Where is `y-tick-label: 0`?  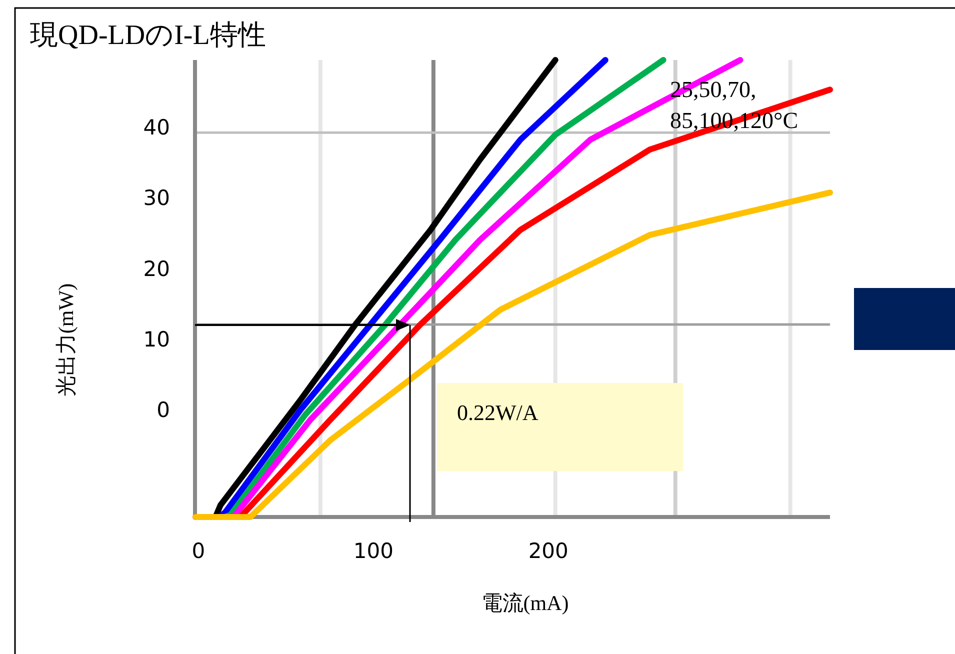 y-tick-label: 0 is located at coordinates (163, 410).